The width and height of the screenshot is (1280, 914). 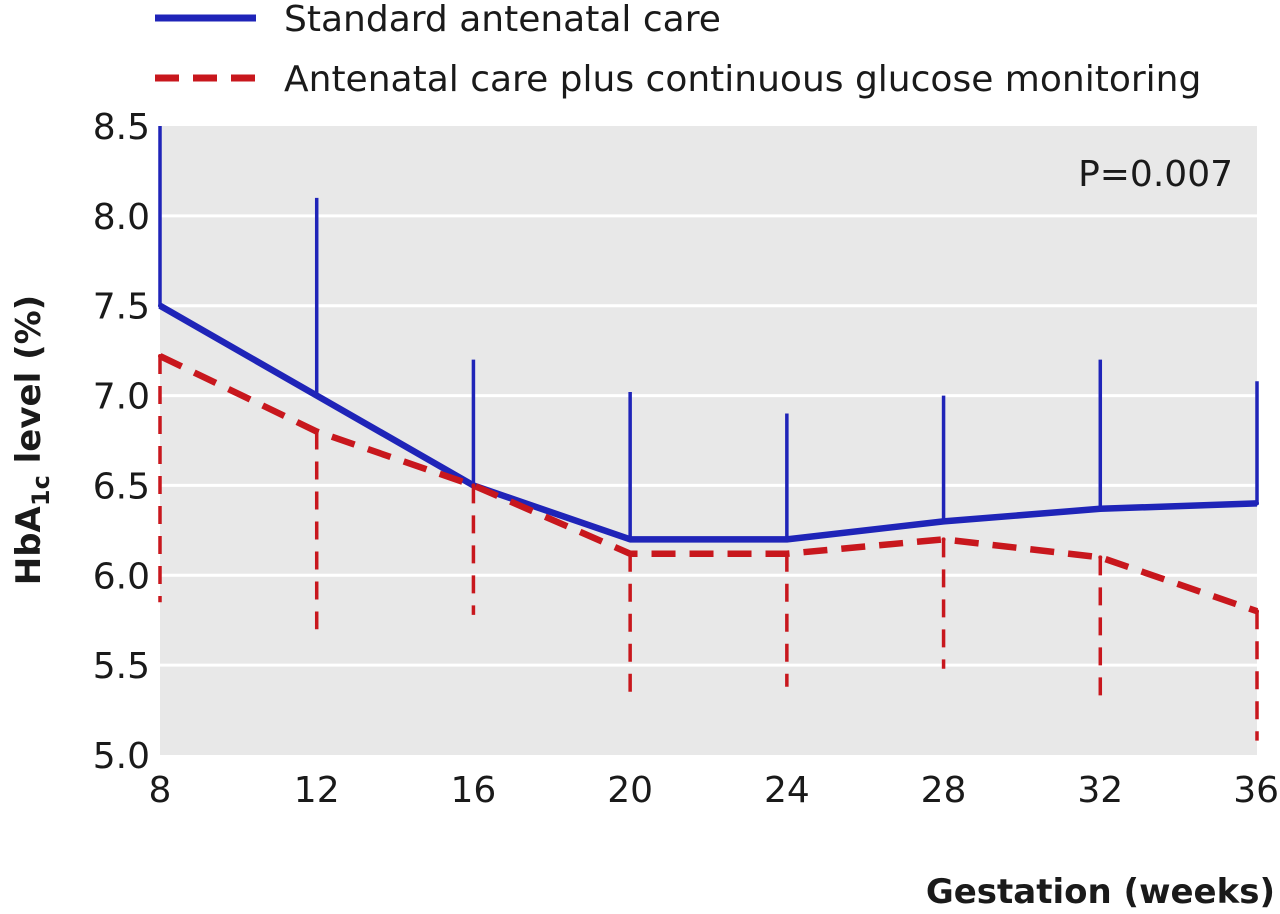 I want to click on y-tick-label: 8.5, so click(x=121, y=127).